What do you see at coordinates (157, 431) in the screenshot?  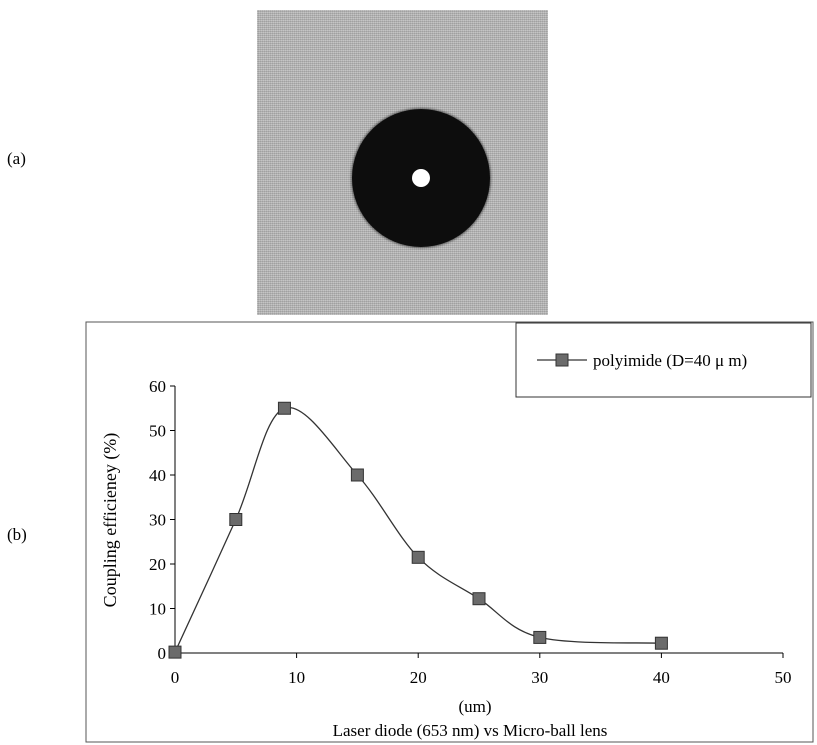 I see `y-tick-label: 50` at bounding box center [157, 431].